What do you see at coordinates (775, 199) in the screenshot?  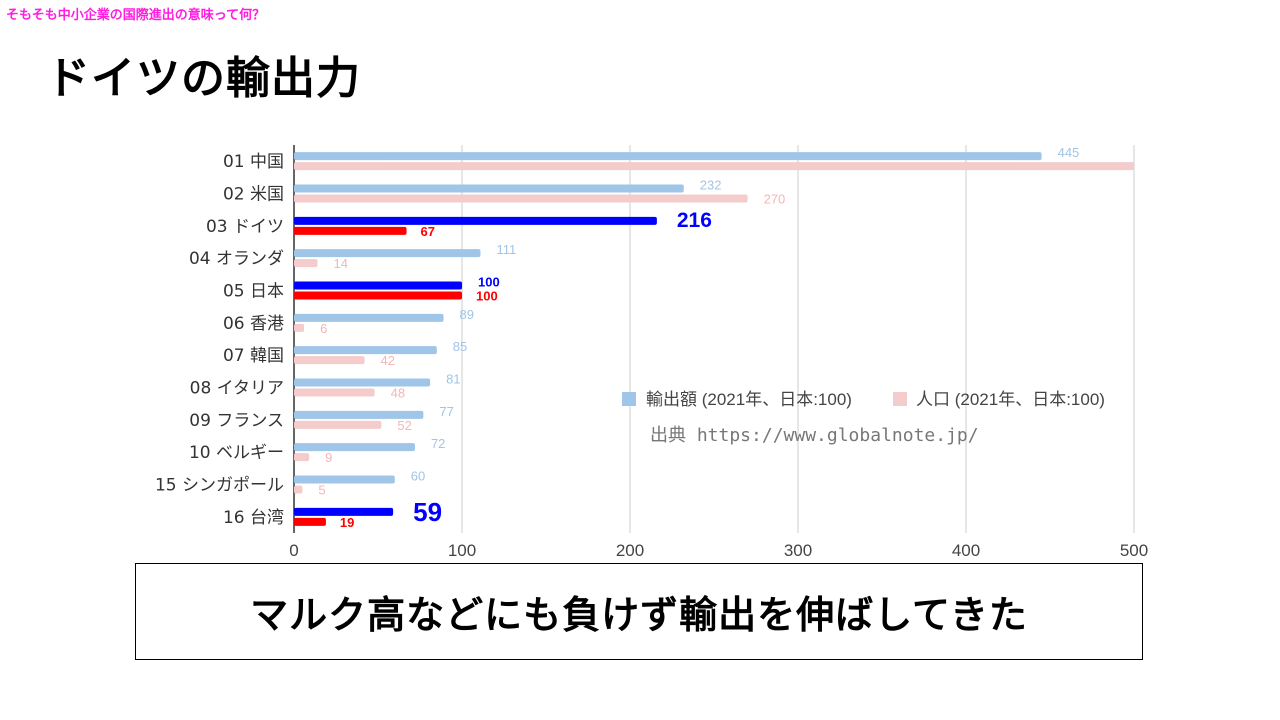 I see `data-label-population: 270` at bounding box center [775, 199].